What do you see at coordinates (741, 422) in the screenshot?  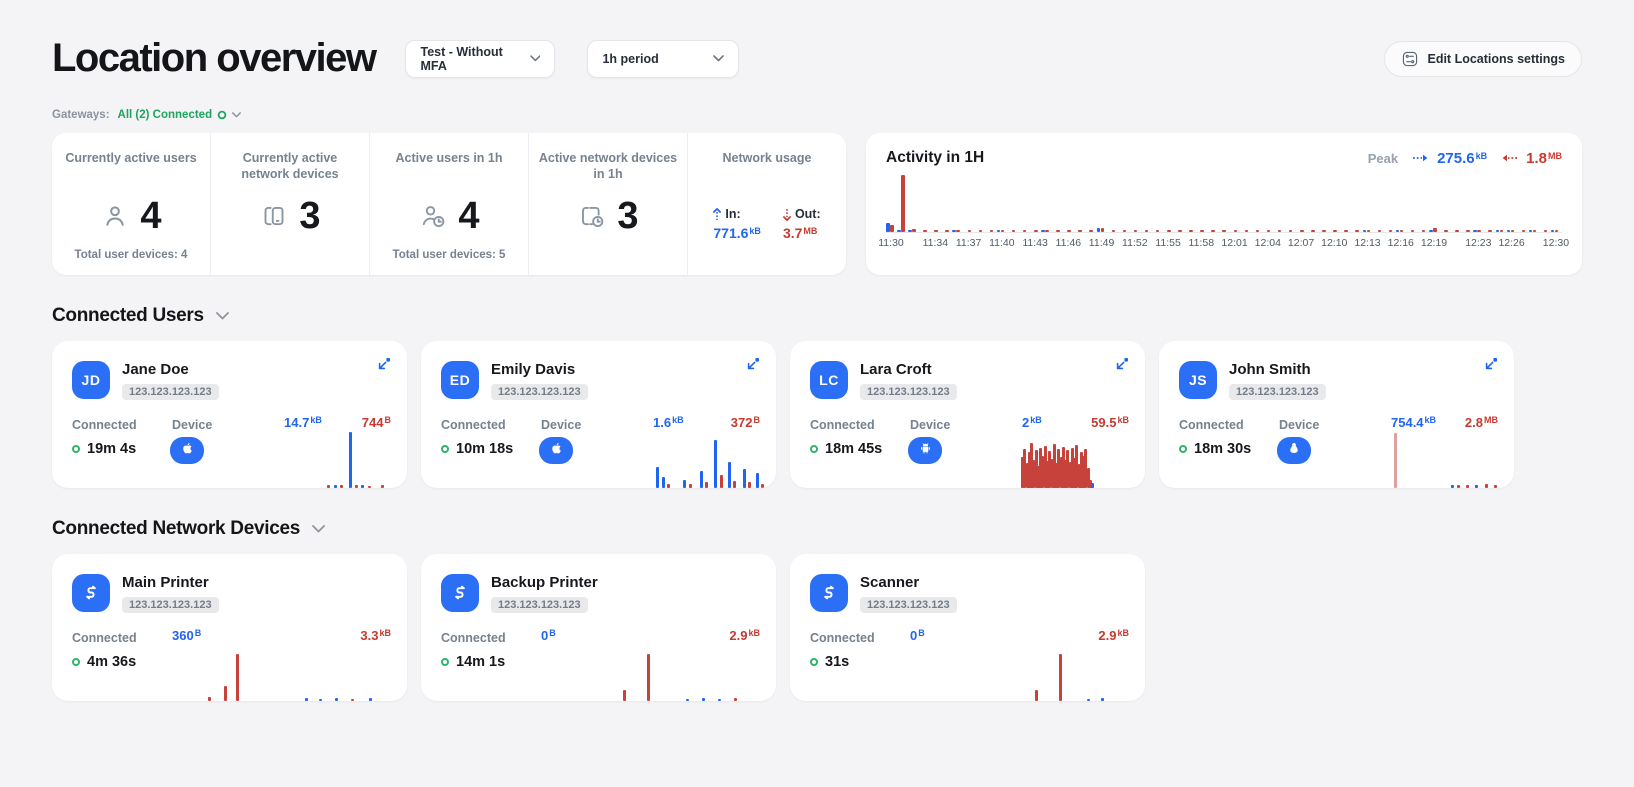 I see `out-value: 372` at bounding box center [741, 422].